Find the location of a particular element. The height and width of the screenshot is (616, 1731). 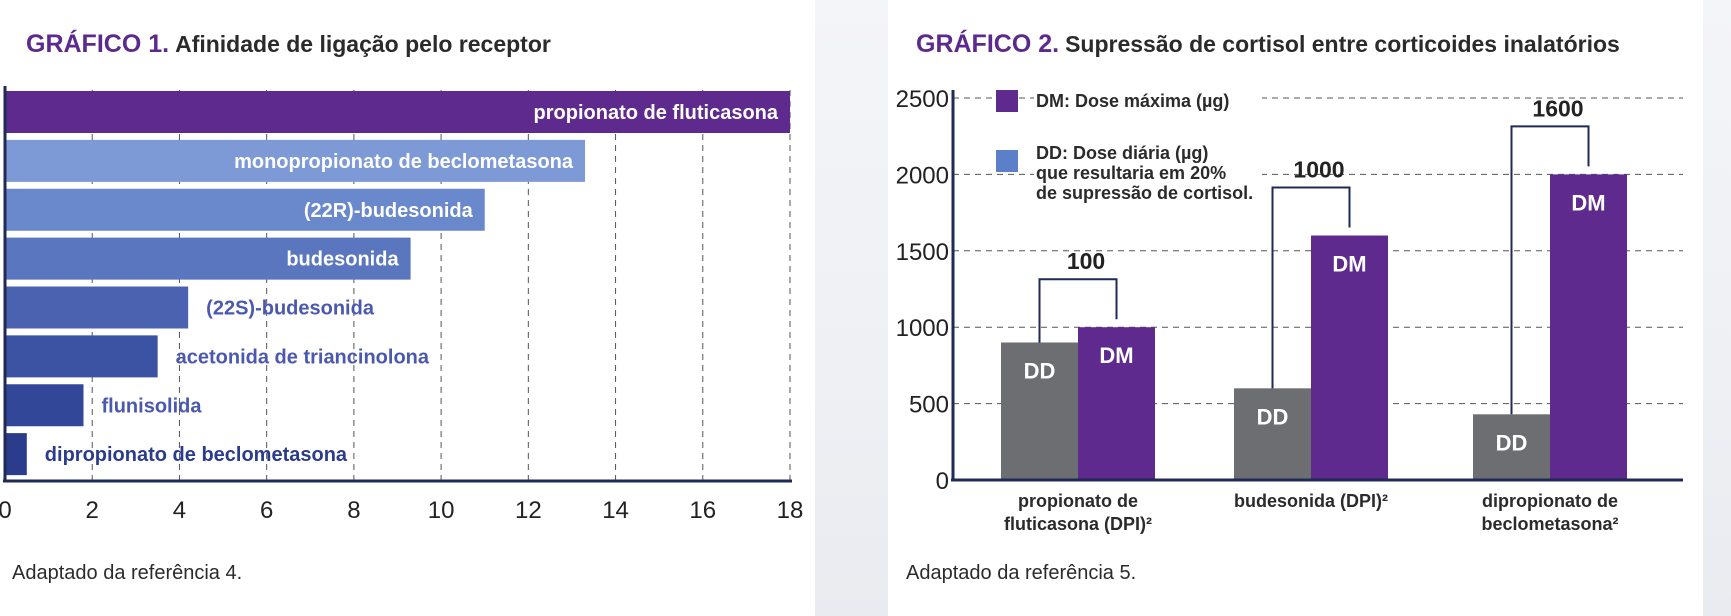

chart-2-y-tick-label: 2500 is located at coordinates (922, 99).